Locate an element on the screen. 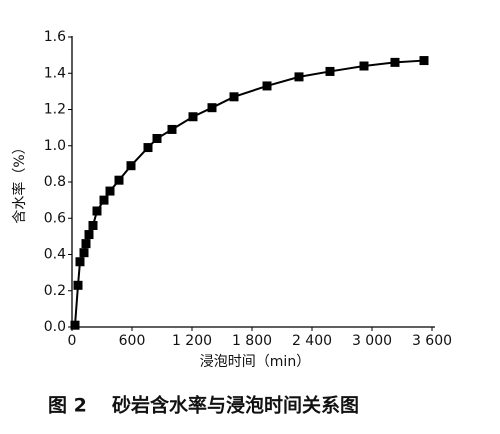 The image size is (500, 434). y-tick-label: 0.6 is located at coordinates (55, 218).